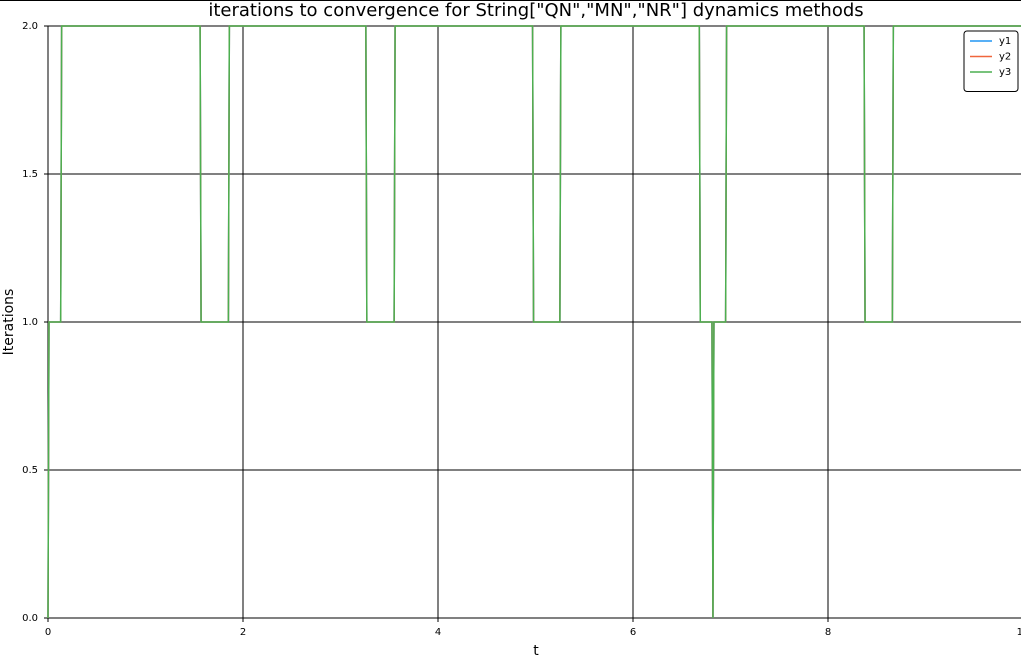 This screenshot has width=1021, height=659. I want to click on x-tick-label: 4, so click(438, 632).